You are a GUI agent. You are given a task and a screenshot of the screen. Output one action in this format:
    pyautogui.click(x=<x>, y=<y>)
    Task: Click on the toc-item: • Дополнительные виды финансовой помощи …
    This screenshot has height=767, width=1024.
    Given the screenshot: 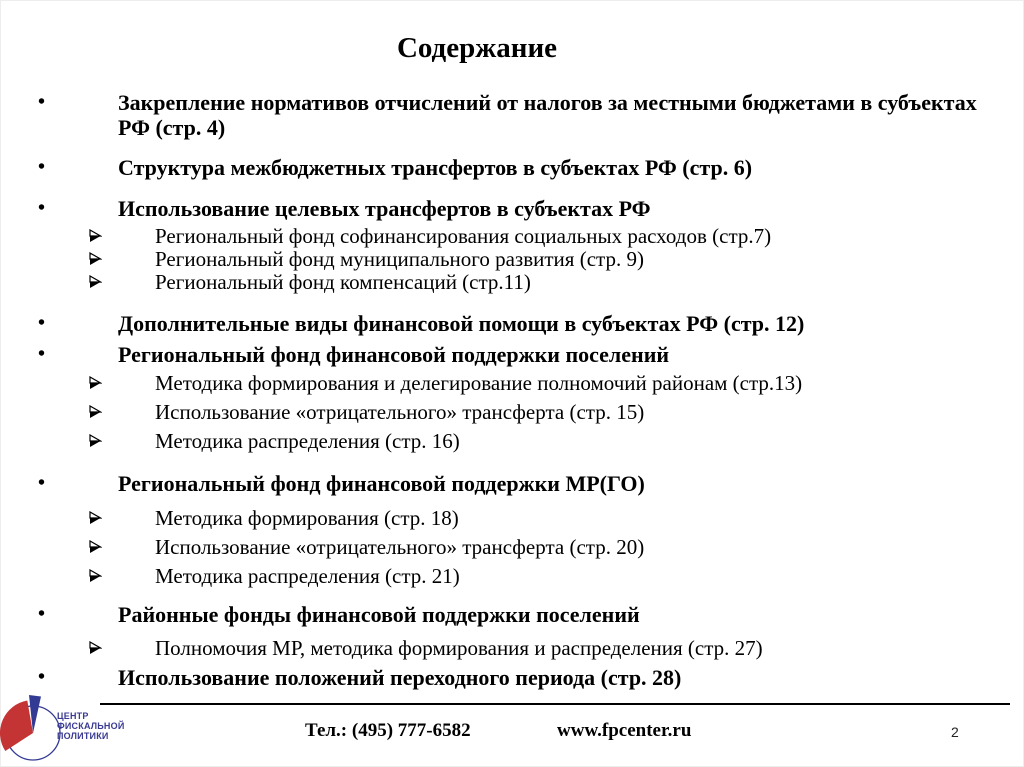 What is the action you would take?
    pyautogui.click(x=512, y=323)
    